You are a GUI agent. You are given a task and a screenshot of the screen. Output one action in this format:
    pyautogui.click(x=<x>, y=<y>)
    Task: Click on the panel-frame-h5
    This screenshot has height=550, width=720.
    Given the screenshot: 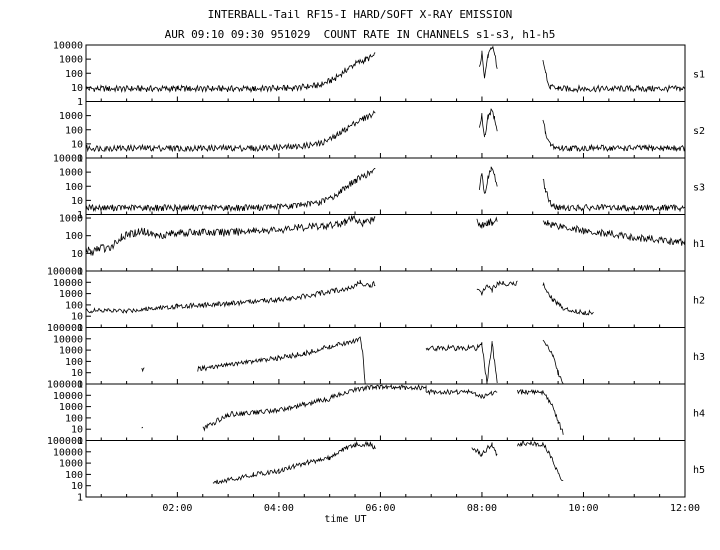 What is the action you would take?
    pyautogui.click(x=385, y=469)
    